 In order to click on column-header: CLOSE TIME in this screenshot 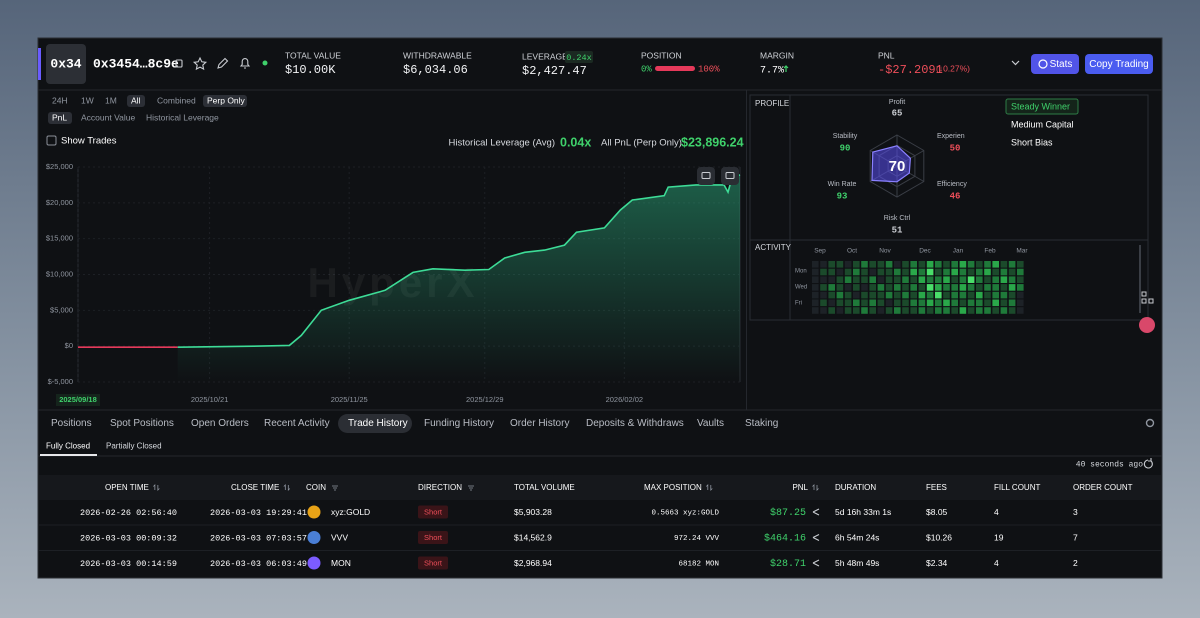, I will do `click(255, 487)`.